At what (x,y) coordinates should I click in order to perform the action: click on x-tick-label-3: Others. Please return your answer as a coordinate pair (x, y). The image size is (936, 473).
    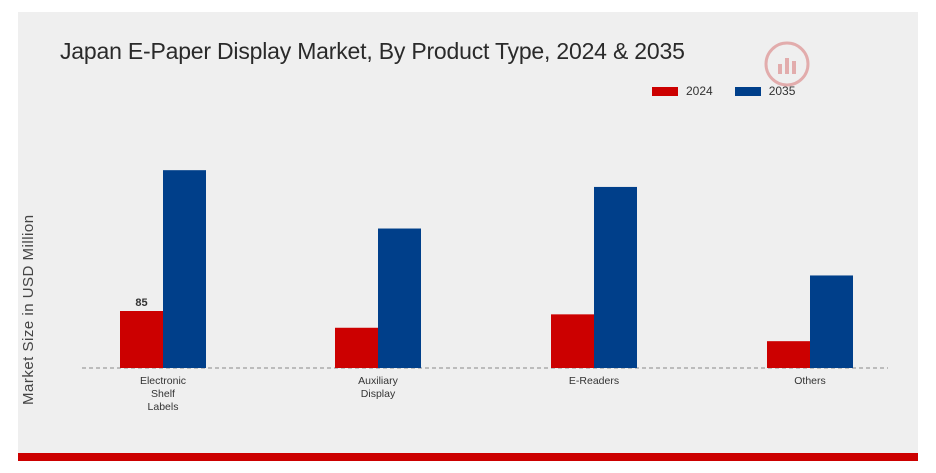
    Looking at the image, I should click on (810, 381).